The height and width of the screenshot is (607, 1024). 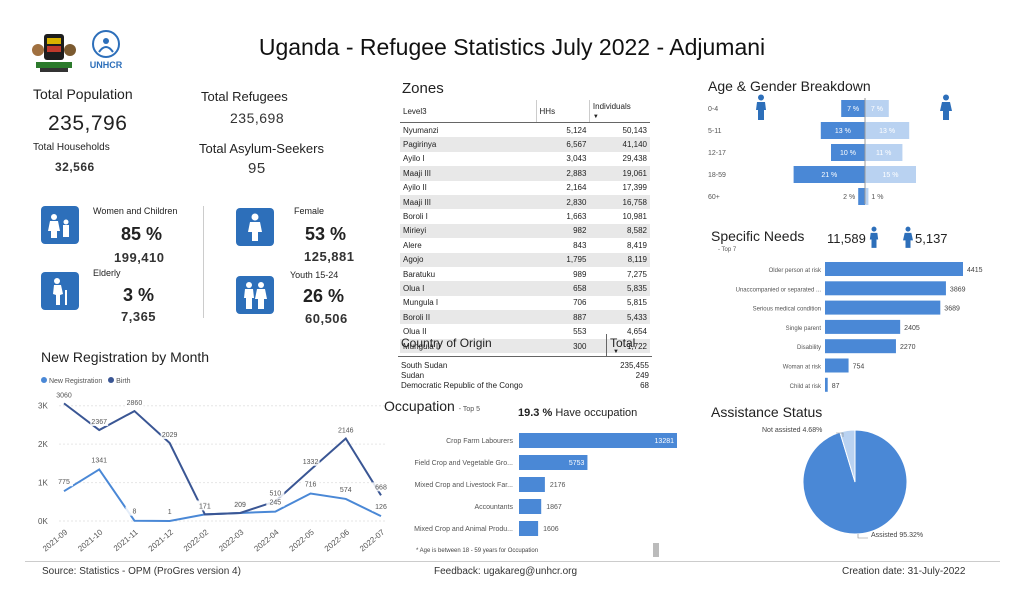 I want to click on data-label: 775, so click(x=64, y=482).